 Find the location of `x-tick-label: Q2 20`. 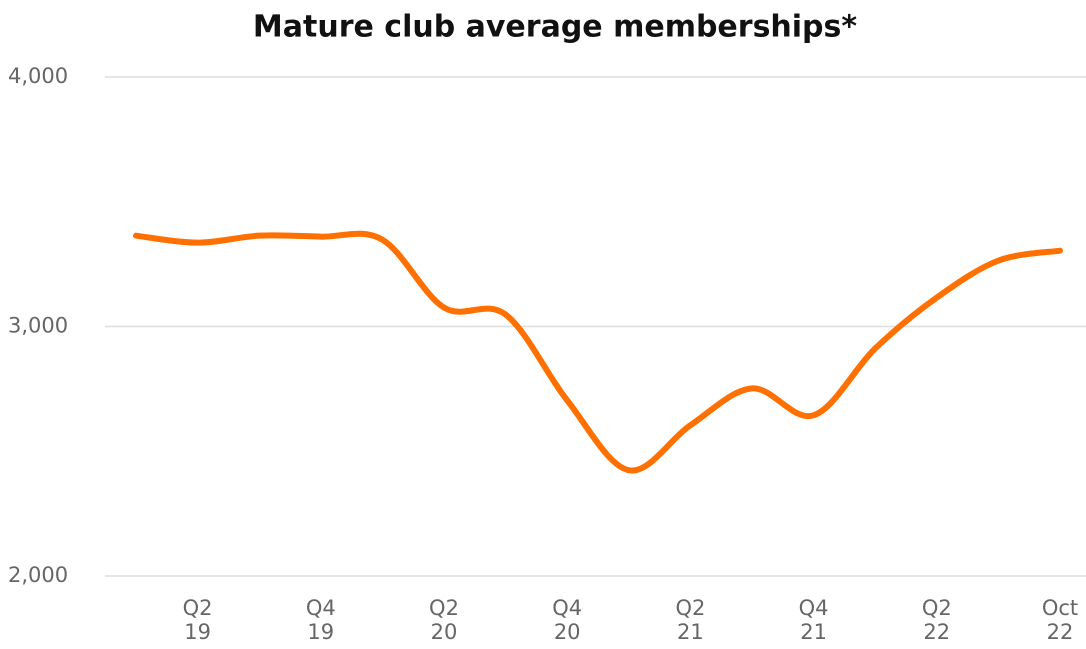

x-tick-label: Q2 20 is located at coordinates (444, 620).